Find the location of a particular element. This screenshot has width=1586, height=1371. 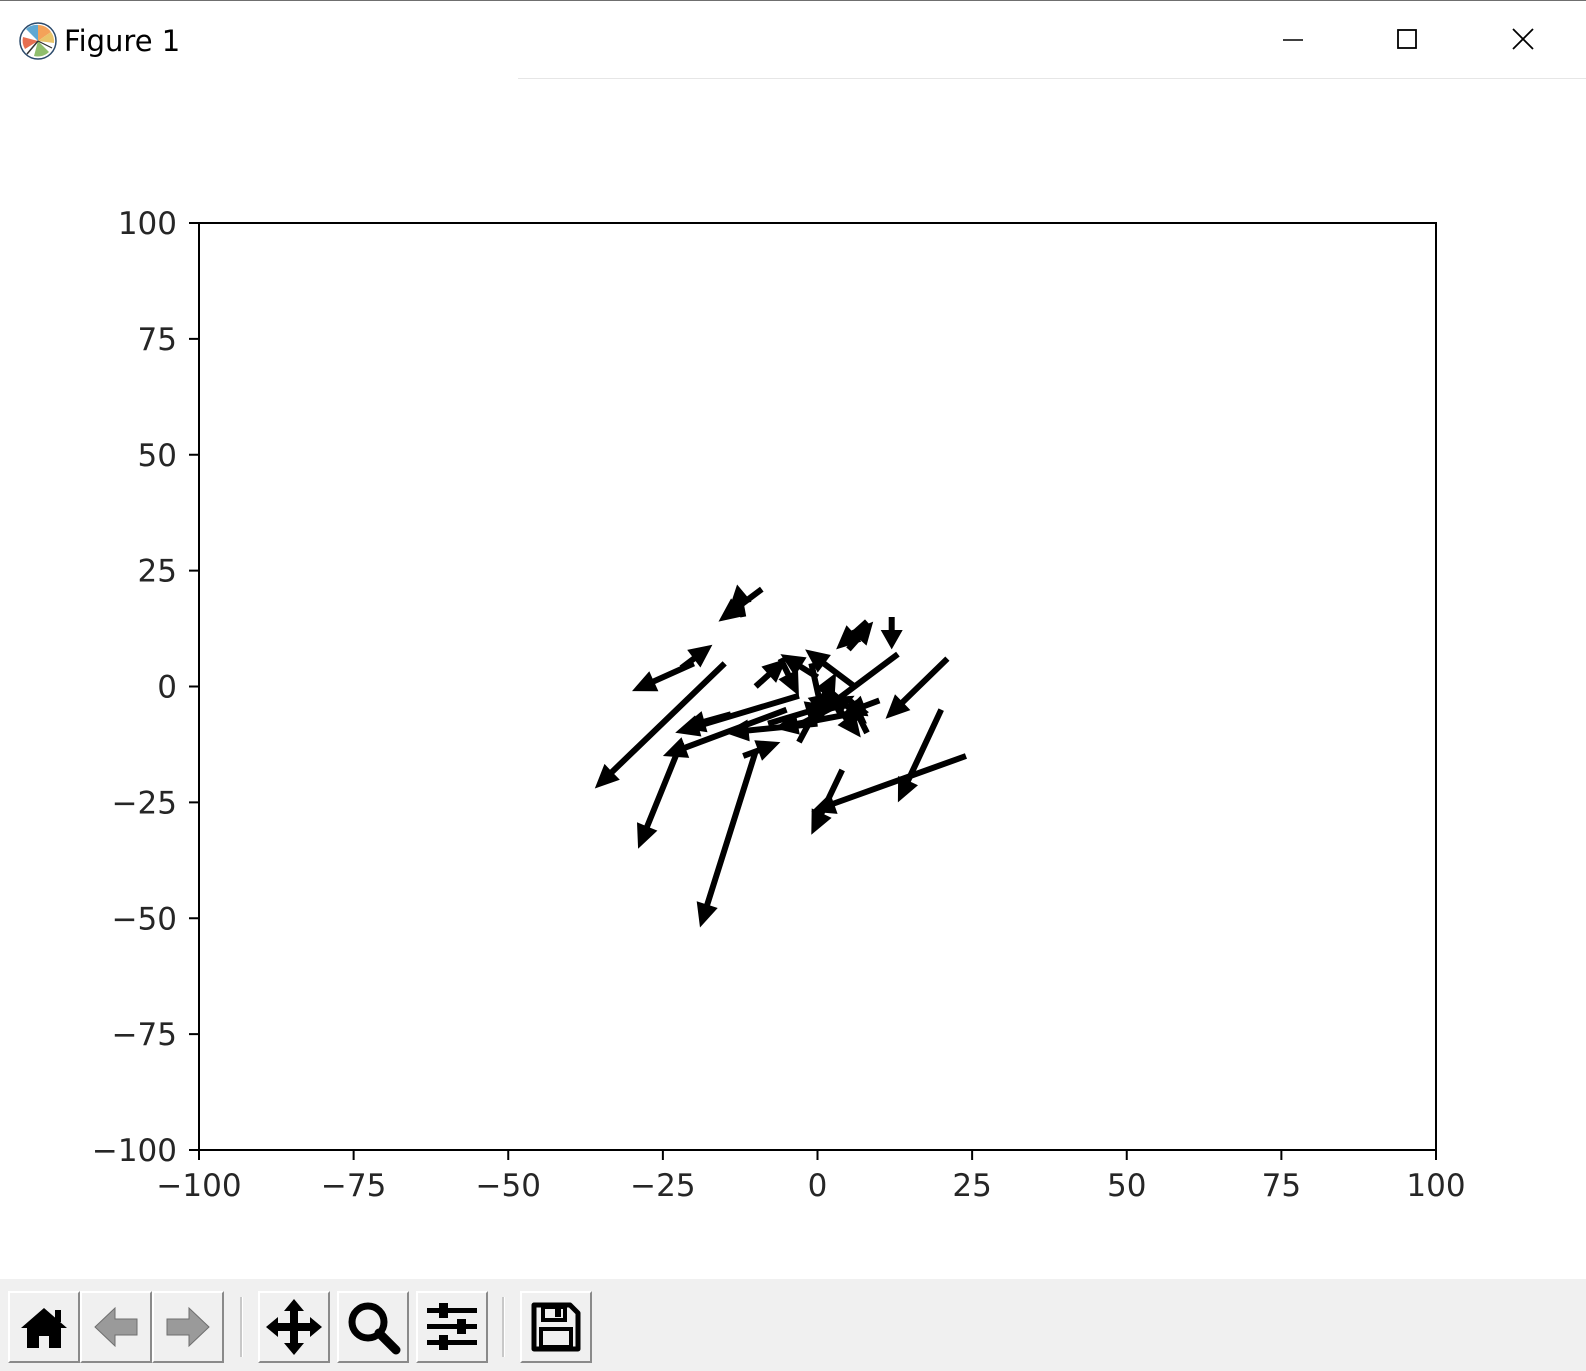

minimize-icon is located at coordinates (1293, 40).